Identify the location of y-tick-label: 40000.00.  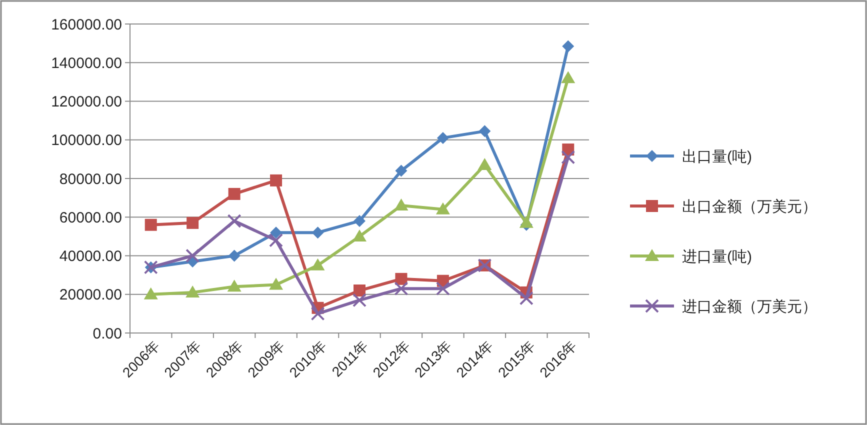
(90, 256).